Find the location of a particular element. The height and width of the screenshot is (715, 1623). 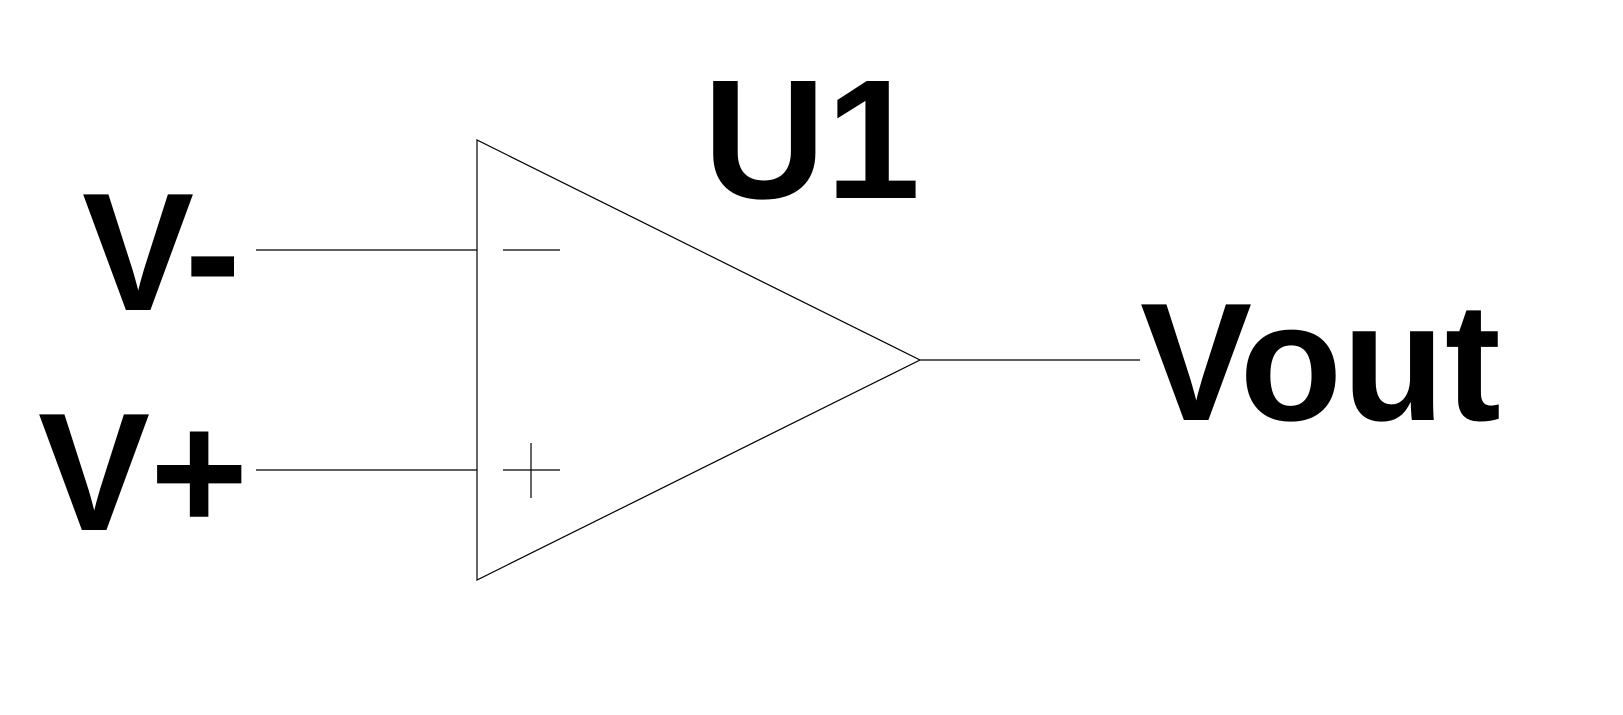

output-label: Vout is located at coordinates (1320, 362).